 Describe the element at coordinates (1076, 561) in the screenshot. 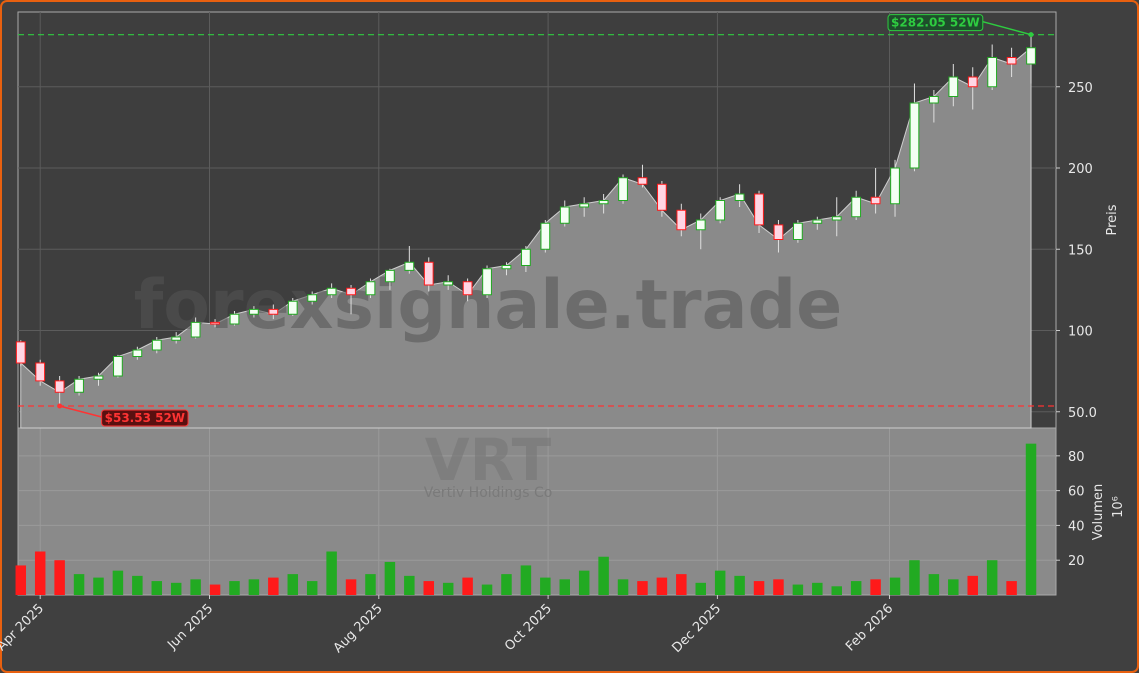

I see `y-tick-label: 20` at that location.